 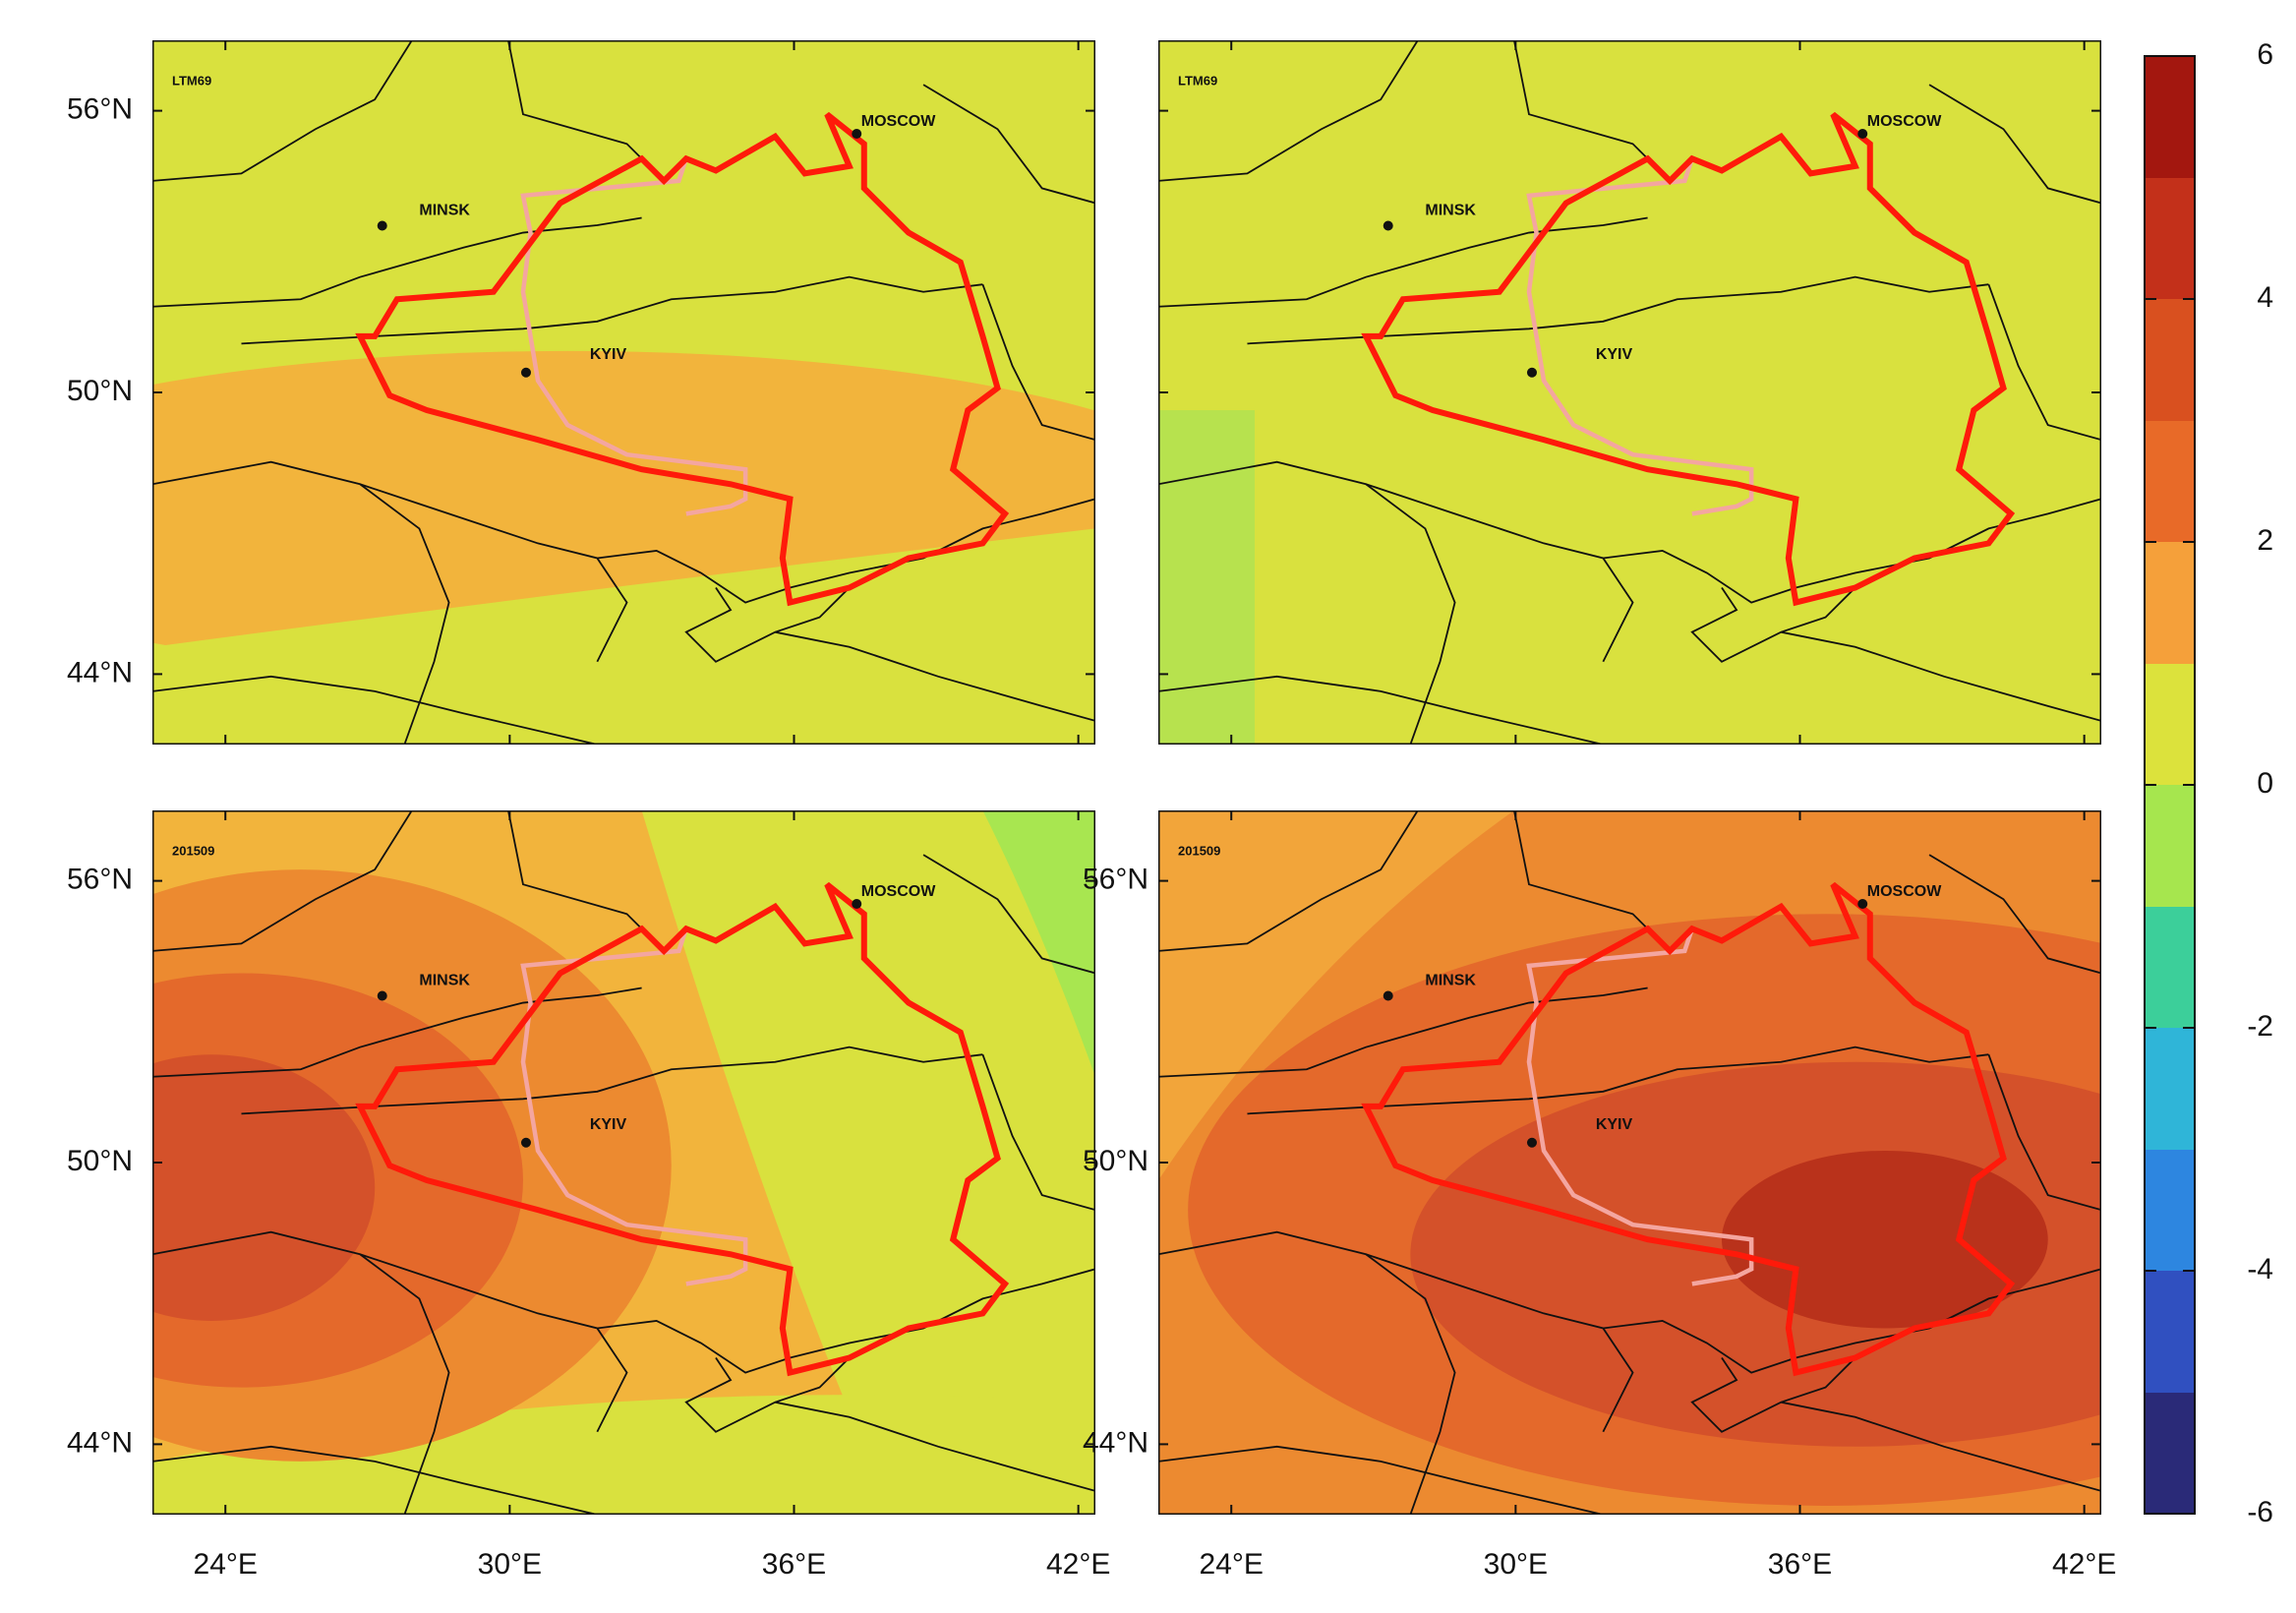 I want to click on colorbar-label: -2, so click(x=2260, y=1026).